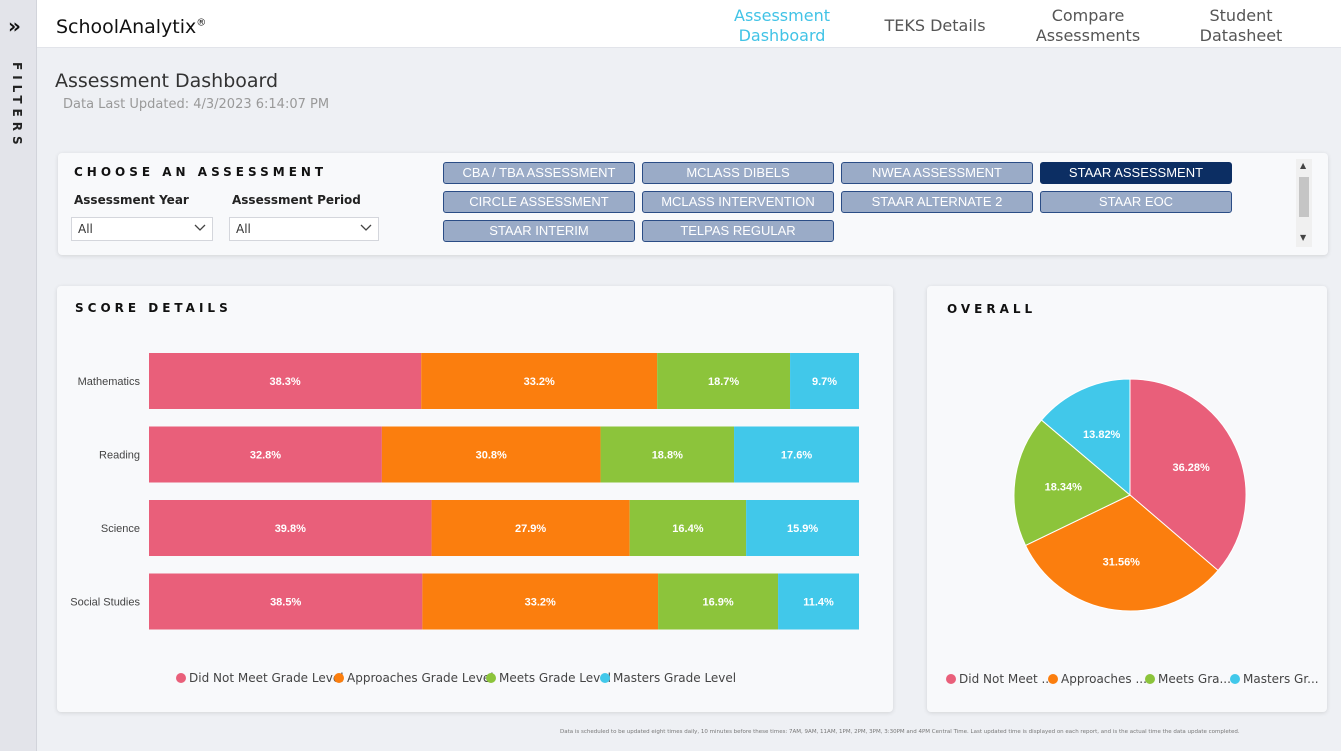 The height and width of the screenshot is (751, 1341). I want to click on bar-data-label: 9.7%, so click(824, 382).